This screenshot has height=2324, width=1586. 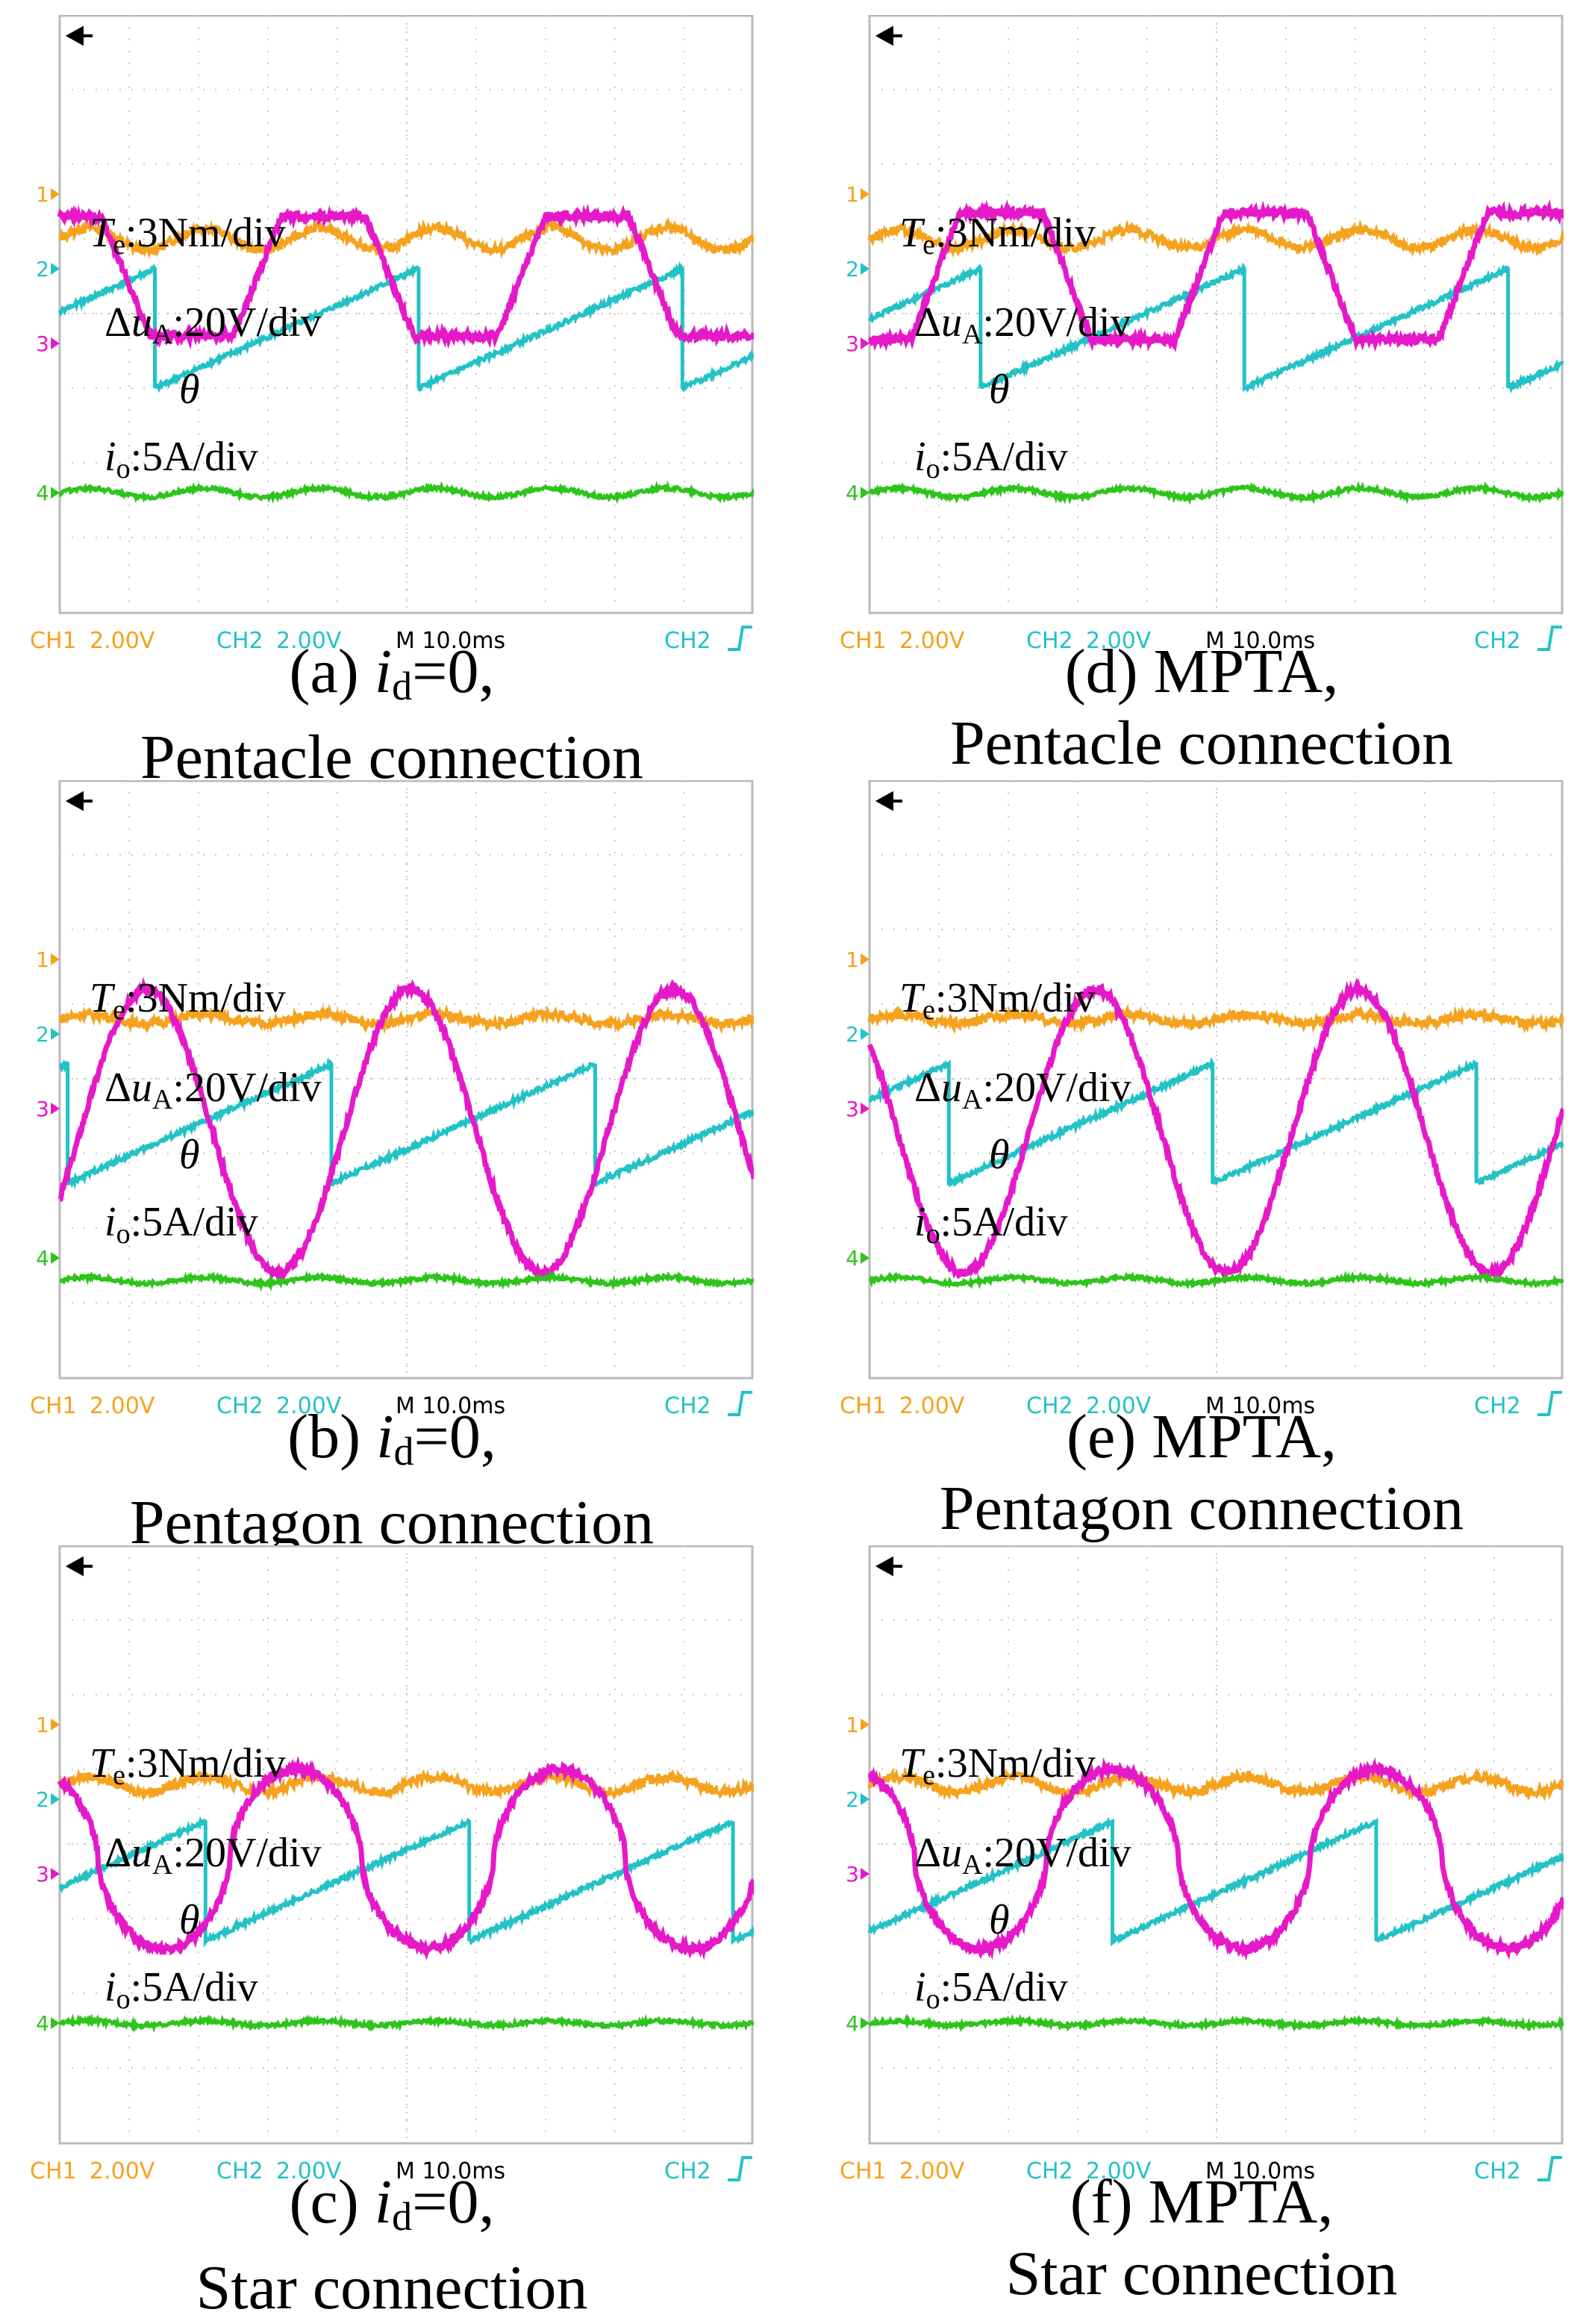 I want to click on panel-caption: (d) MPTA, Pentacle connection, so click(x=1202, y=707).